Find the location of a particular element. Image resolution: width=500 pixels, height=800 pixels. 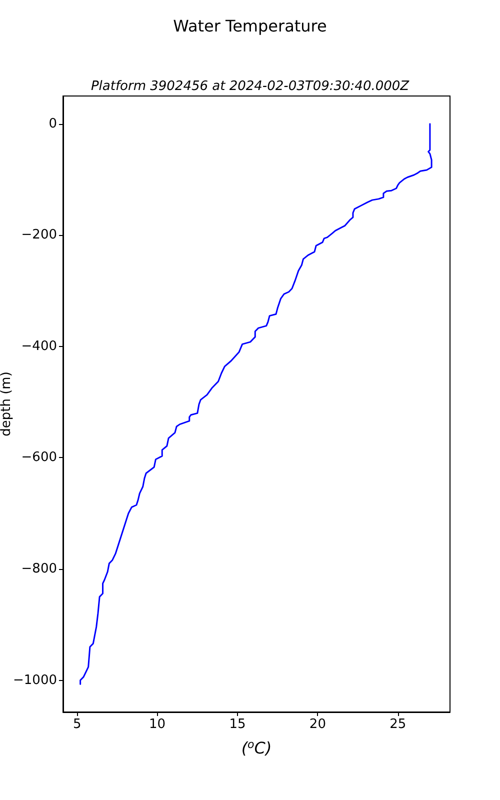

y-tick-label: −800 is located at coordinates (39, 568).